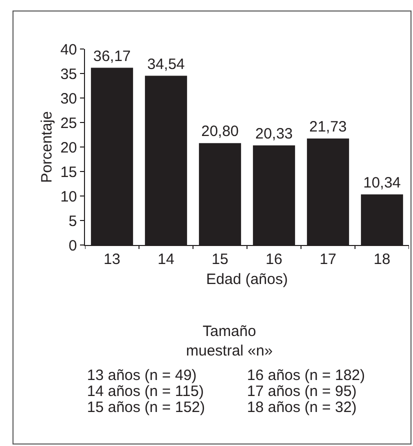  Describe the element at coordinates (274, 259) in the screenshot. I see `x-tick-label: 16` at that location.